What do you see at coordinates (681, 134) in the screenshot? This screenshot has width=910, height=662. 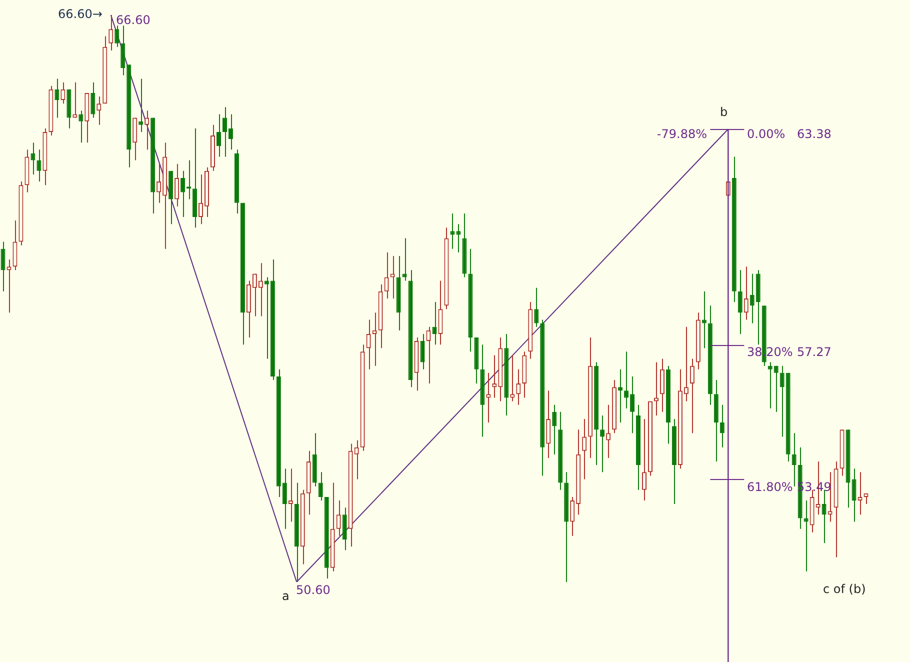 I see `annotation: -79.88%` at bounding box center [681, 134].